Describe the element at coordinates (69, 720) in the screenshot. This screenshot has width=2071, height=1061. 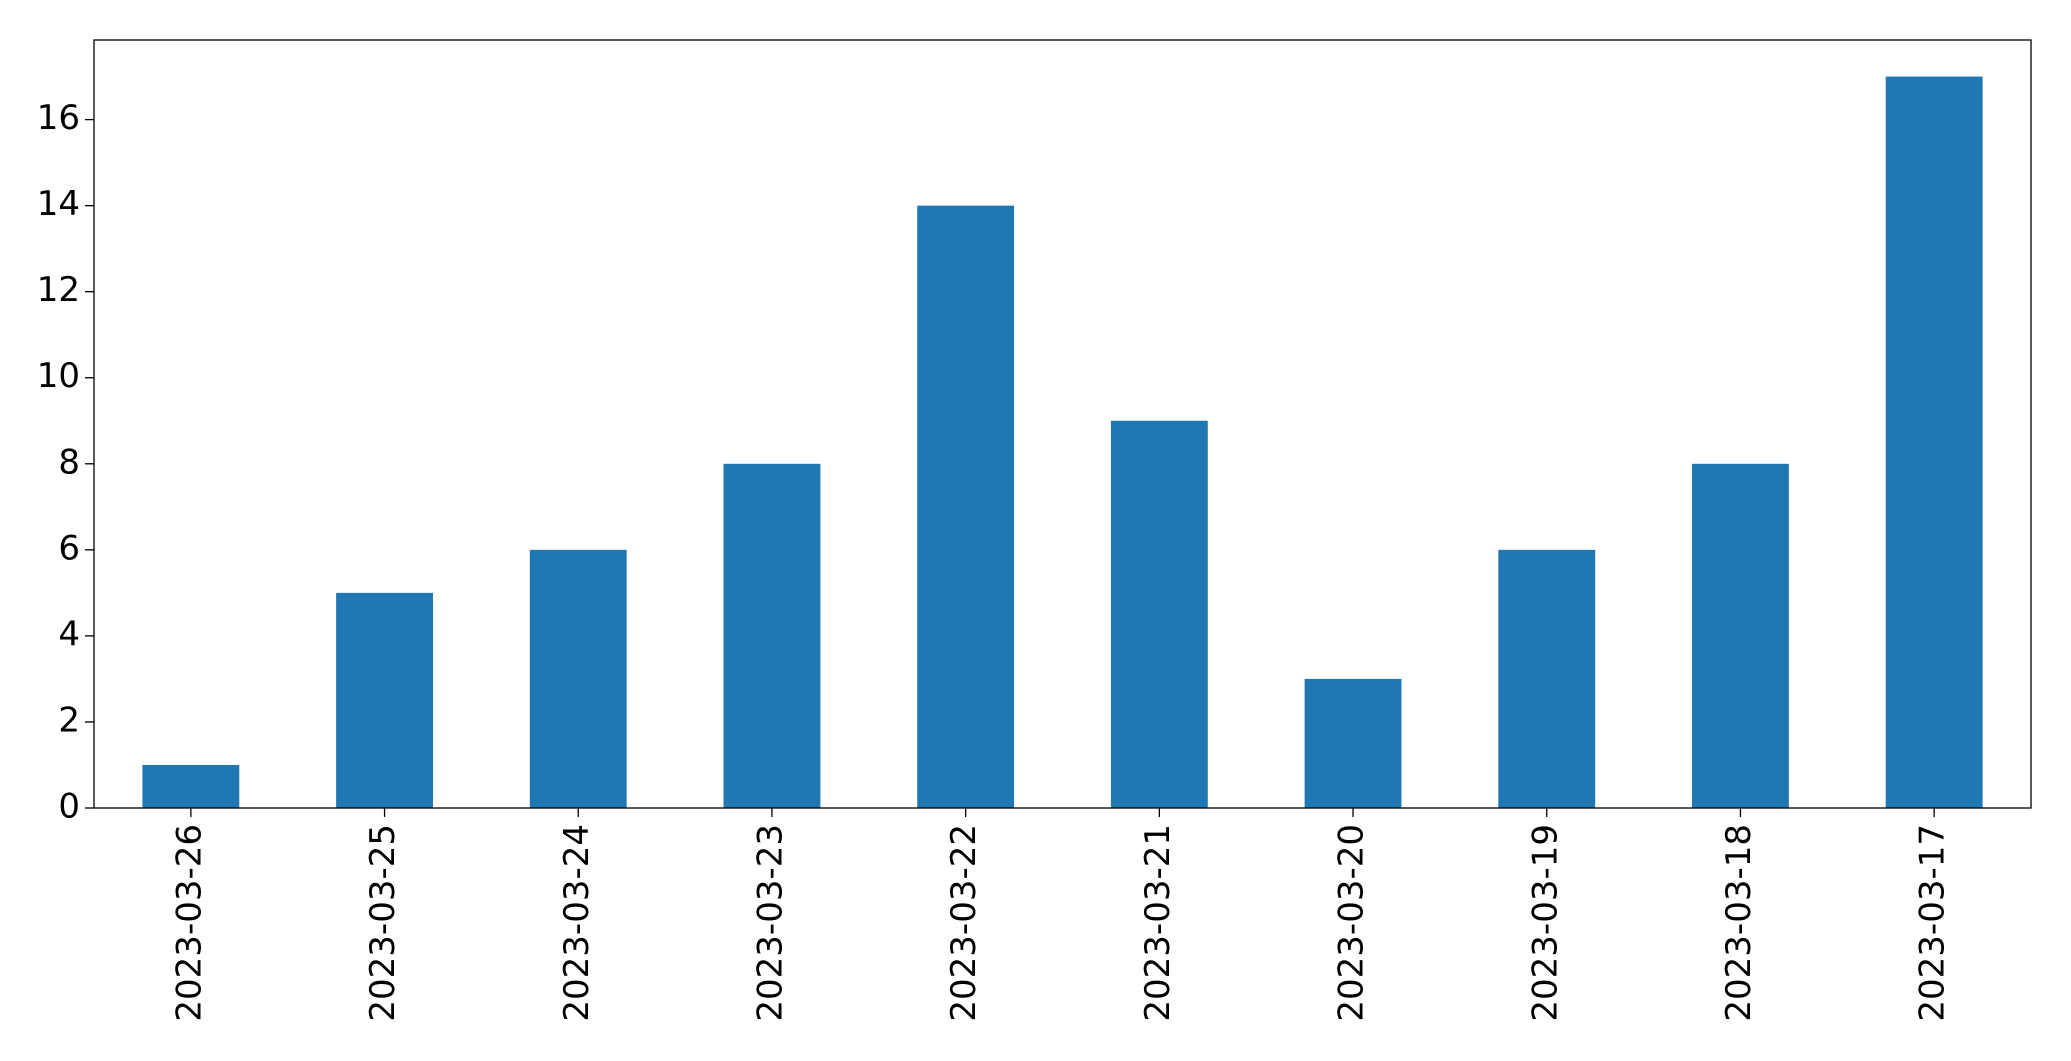
I see `y-tick-label: 2` at that location.